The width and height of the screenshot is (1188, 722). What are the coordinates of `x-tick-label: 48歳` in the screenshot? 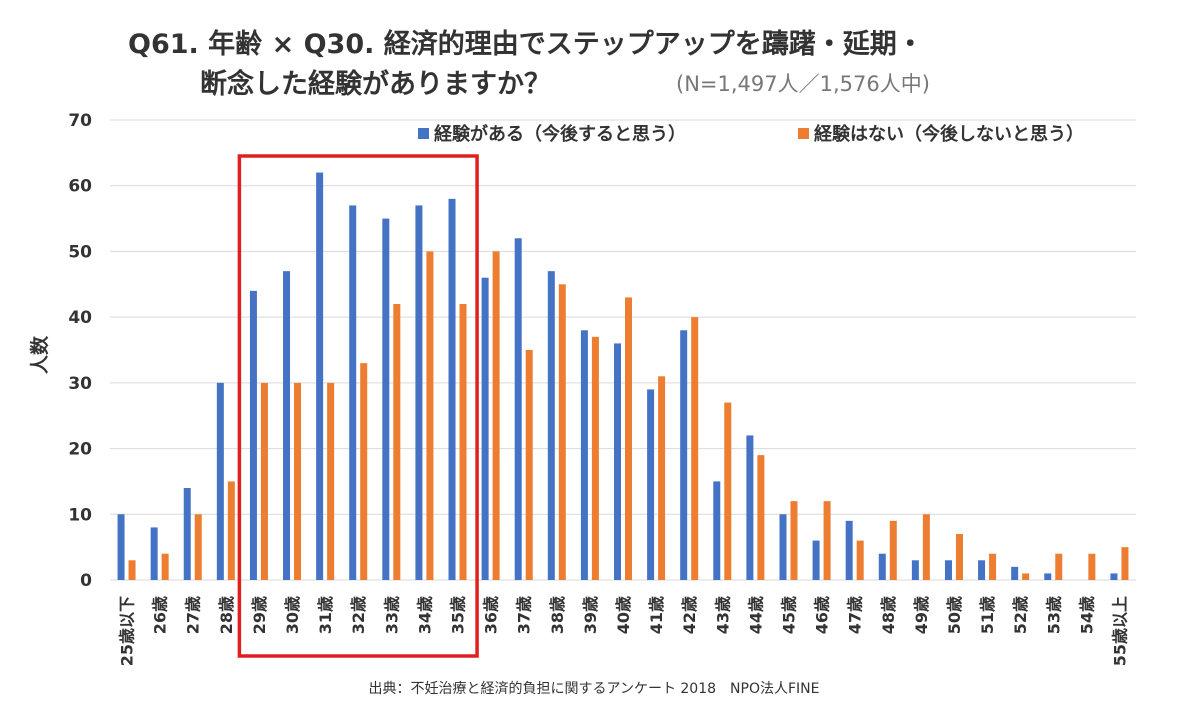 It's located at (888, 615).